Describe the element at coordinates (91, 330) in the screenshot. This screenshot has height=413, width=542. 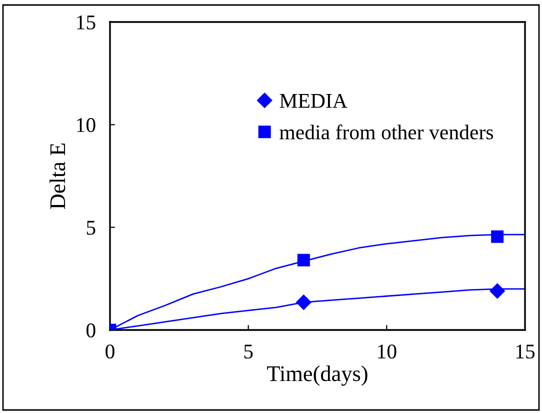
I see `y-tick-label: 0` at that location.